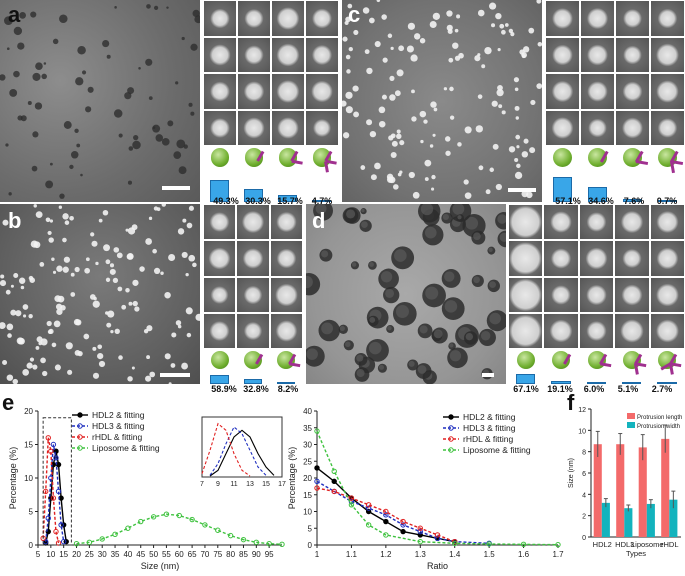  Describe the element at coordinates (322, 201) in the screenshot. I see `pct-a-3: 4.7%` at that location.